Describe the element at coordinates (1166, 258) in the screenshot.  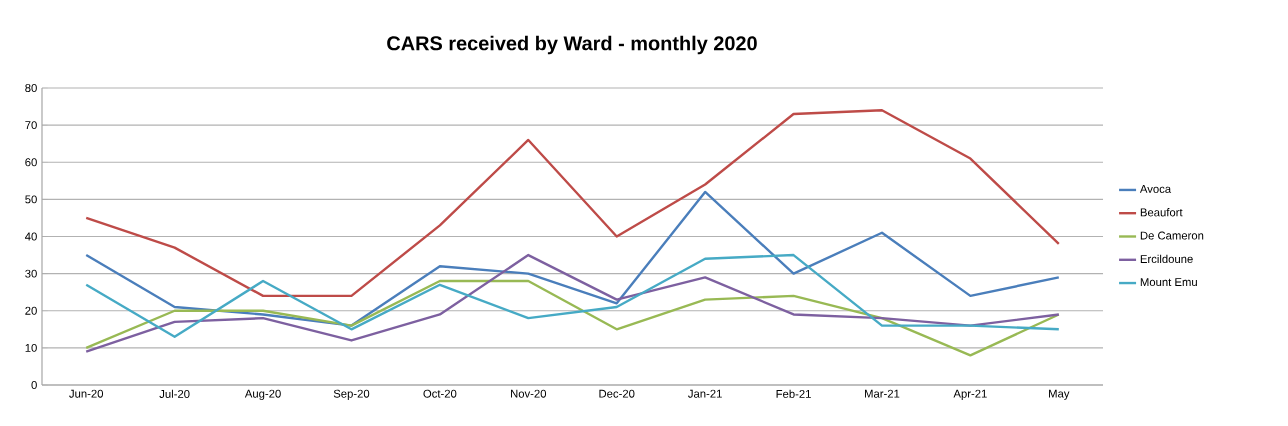
I see `legend-label: Ercildoune` at that location.